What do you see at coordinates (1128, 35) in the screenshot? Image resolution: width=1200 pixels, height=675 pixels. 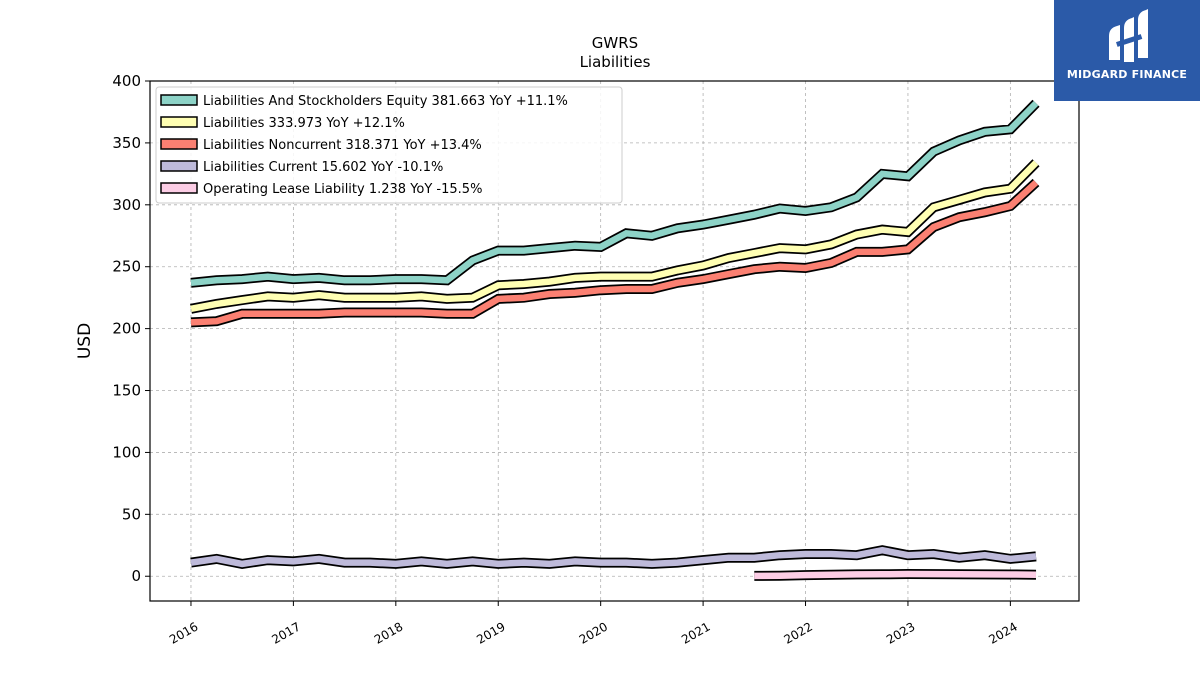 I see `midgard-logo-icon` at bounding box center [1128, 35].